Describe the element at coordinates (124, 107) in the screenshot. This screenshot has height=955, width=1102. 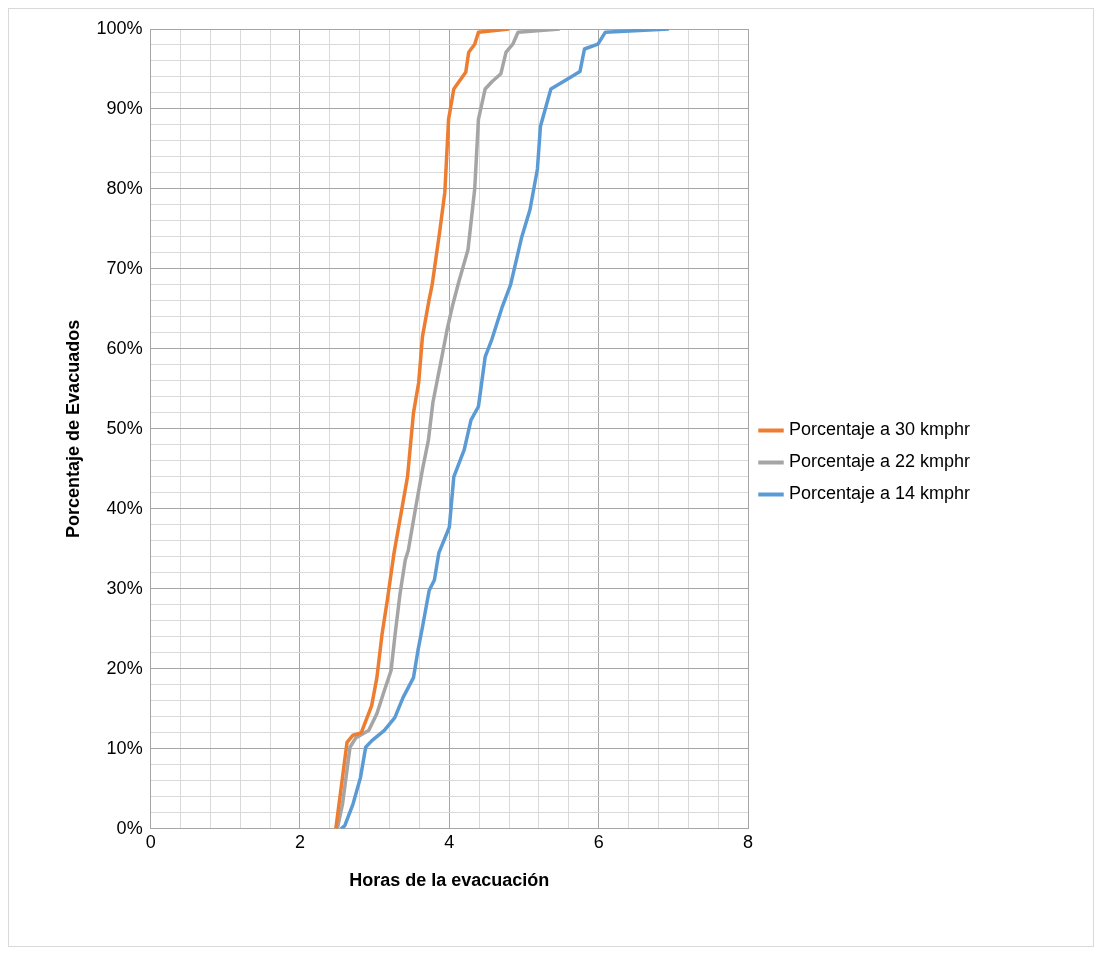
I see `y-tick-label: 90%` at that location.